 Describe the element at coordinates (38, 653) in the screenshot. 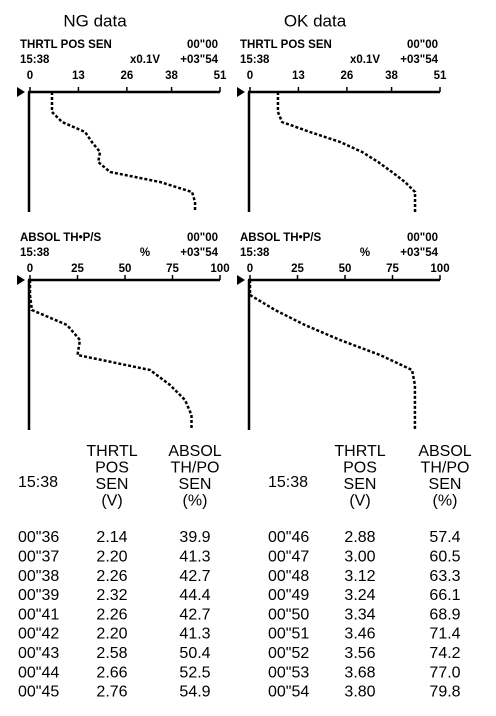

I see `table-cell: 00"43` at that location.